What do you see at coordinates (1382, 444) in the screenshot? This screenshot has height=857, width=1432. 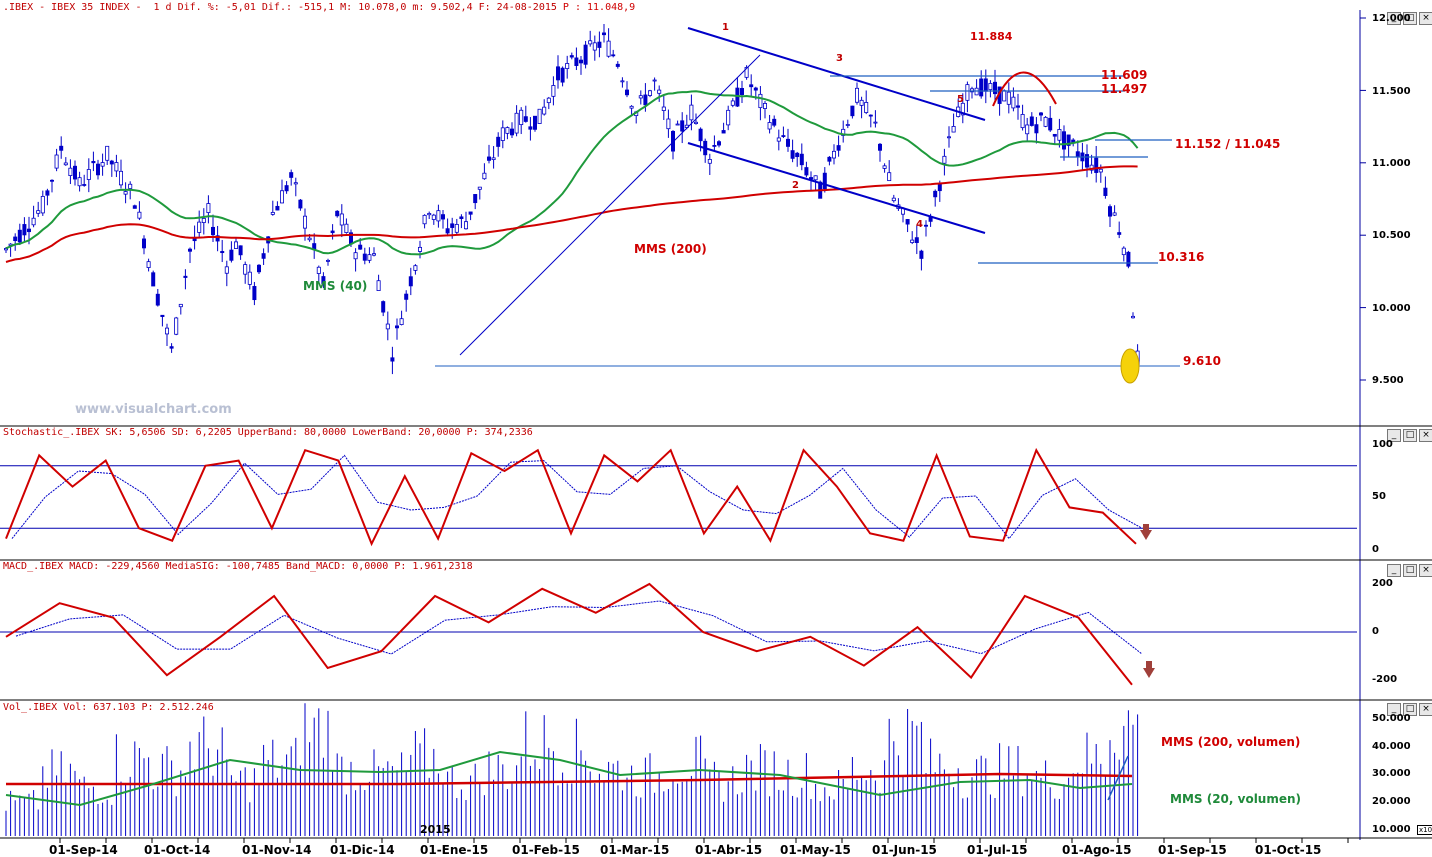 I see `stoch-tick: 100` at bounding box center [1382, 444].